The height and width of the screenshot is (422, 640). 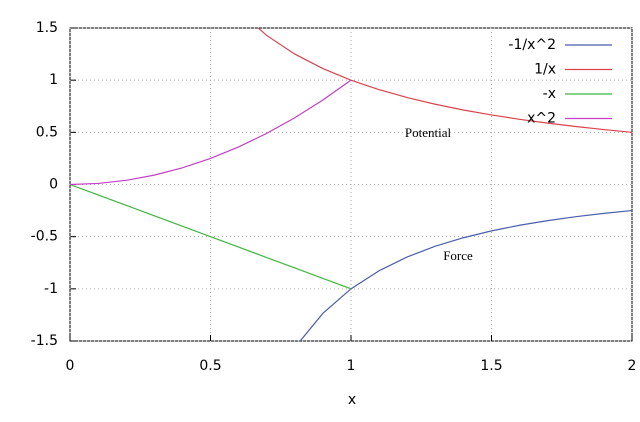 I want to click on x-axis-label: x, so click(x=352, y=400).